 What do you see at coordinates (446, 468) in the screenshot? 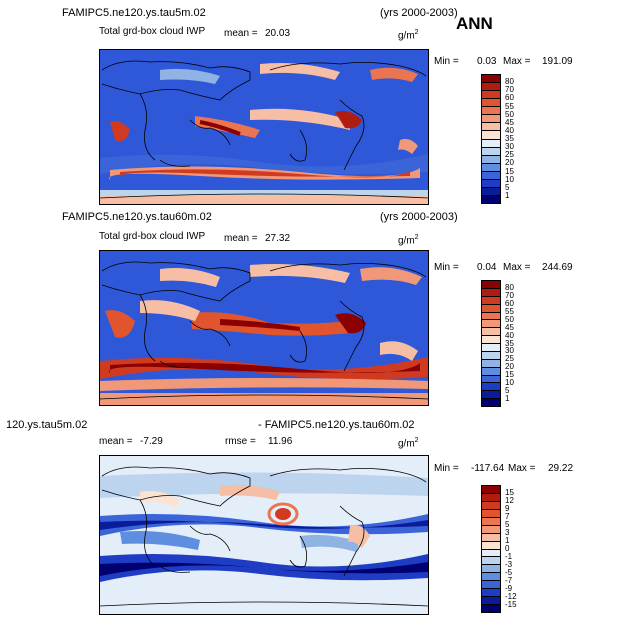
I see `min-label-3: Min =` at bounding box center [446, 468].